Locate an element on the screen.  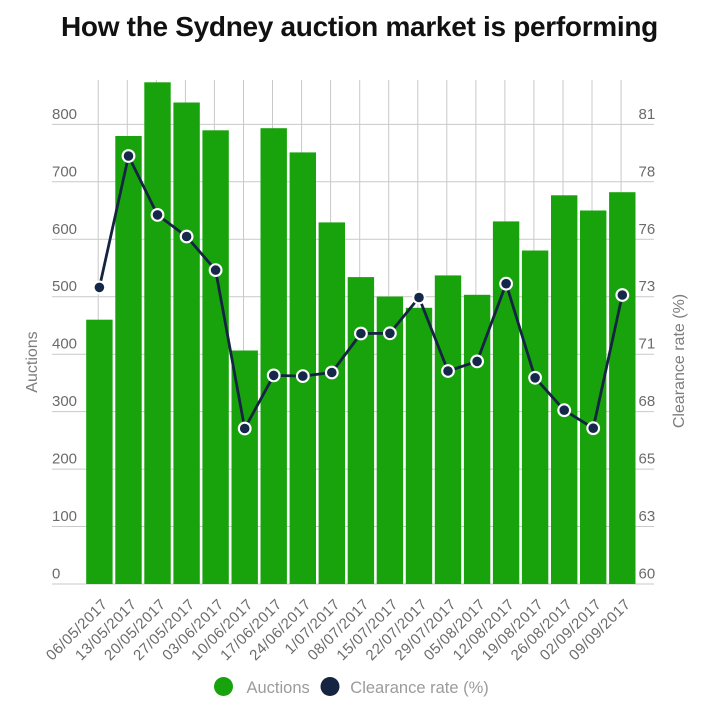
svg-text: 0 is located at coordinates (56, 574).